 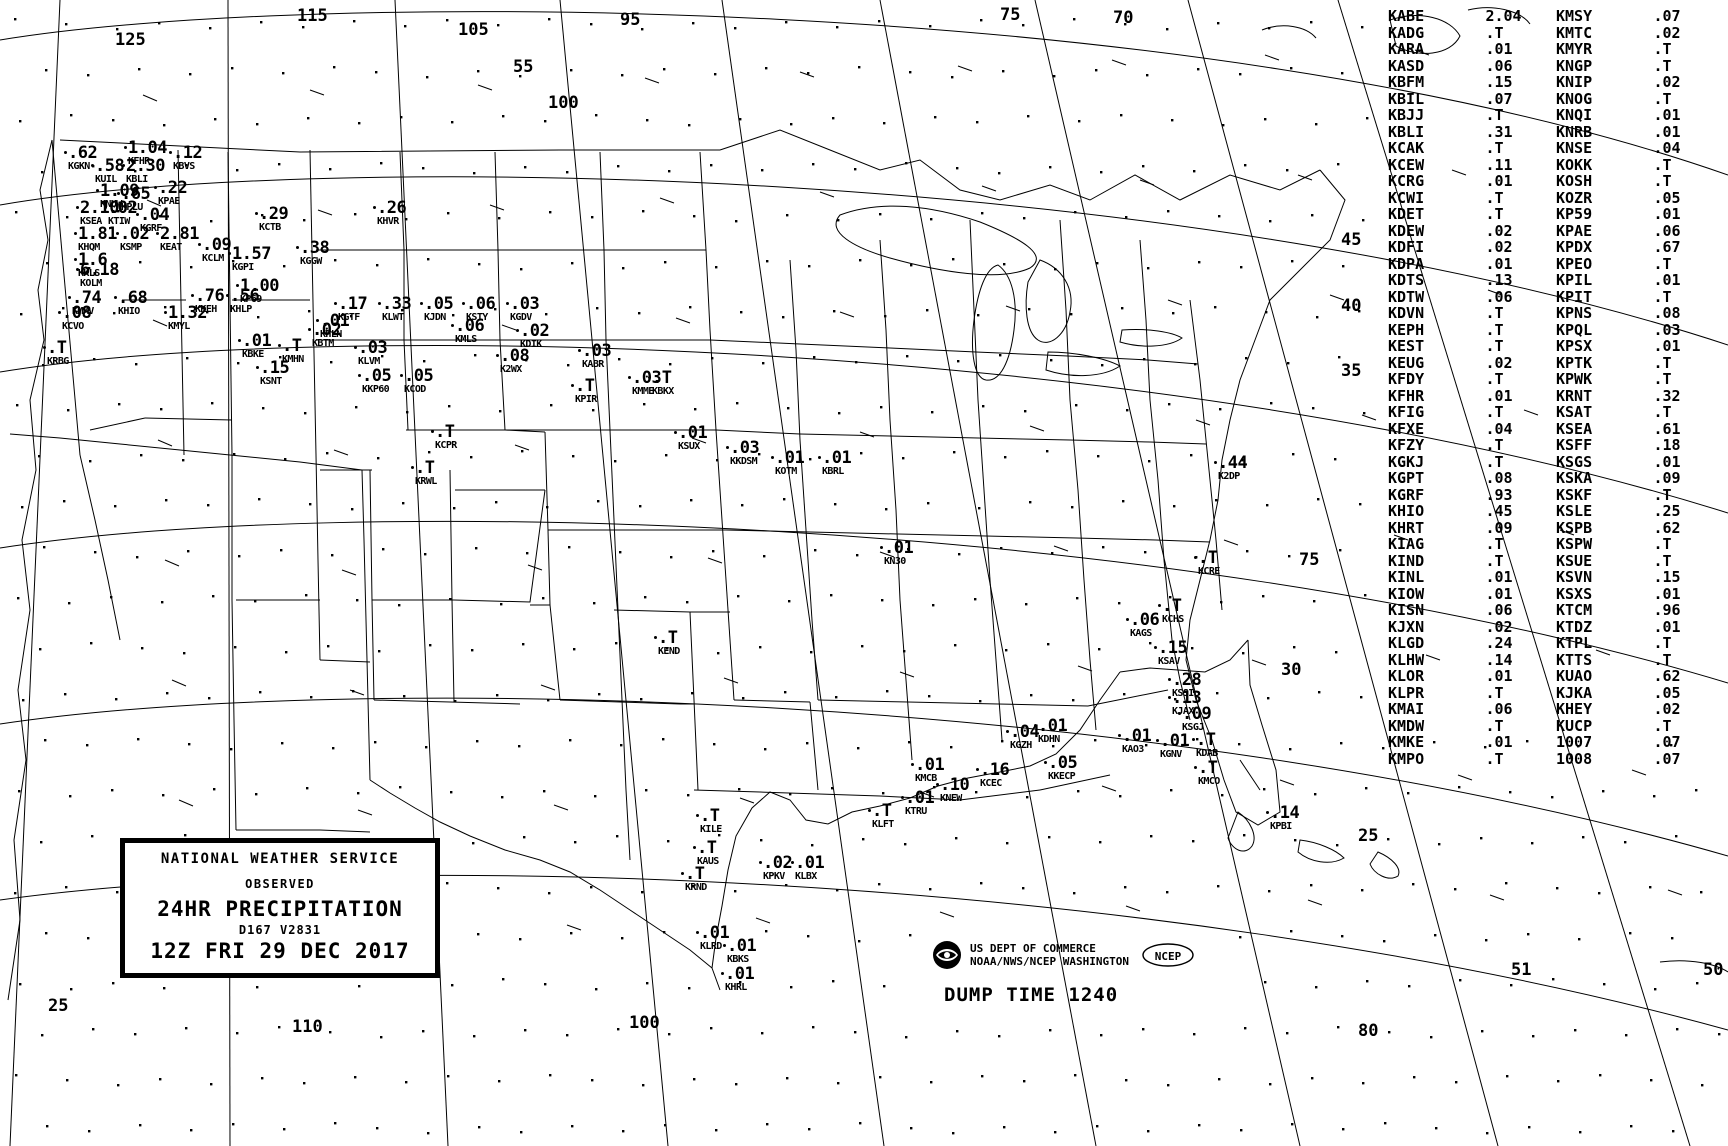 I want to click on table-cell-left: KDVN .T, so click(x=1472, y=313).